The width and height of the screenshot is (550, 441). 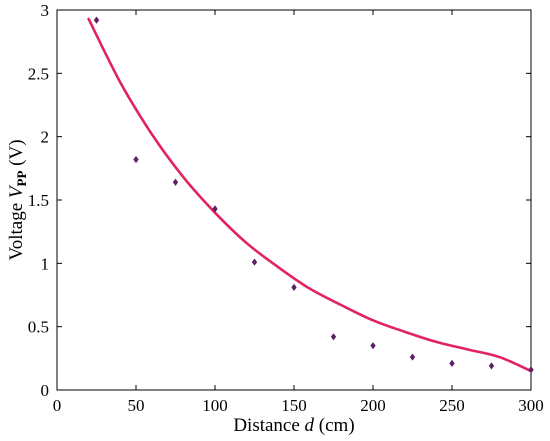 I want to click on y-tick-label: 3, so click(x=45, y=10).